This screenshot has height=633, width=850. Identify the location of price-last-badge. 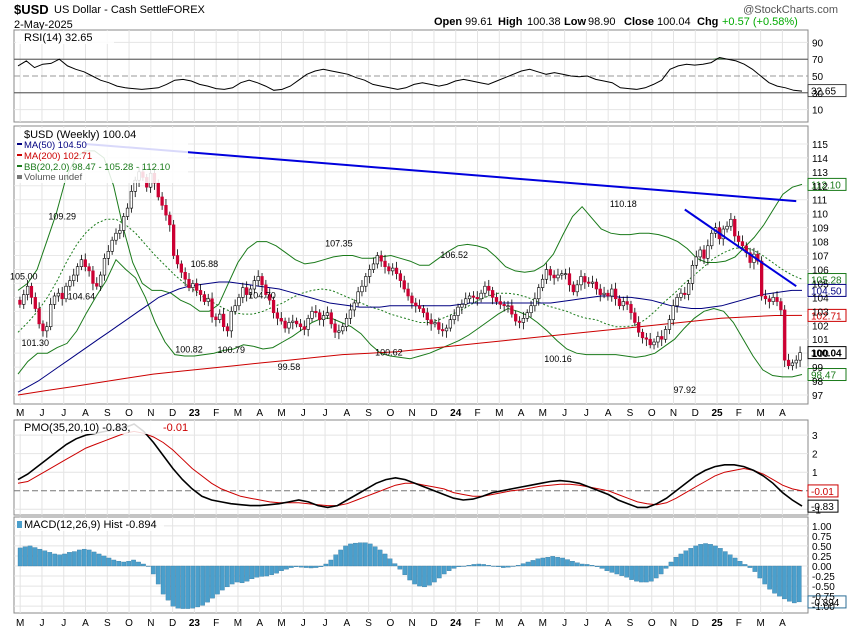
(827, 375).